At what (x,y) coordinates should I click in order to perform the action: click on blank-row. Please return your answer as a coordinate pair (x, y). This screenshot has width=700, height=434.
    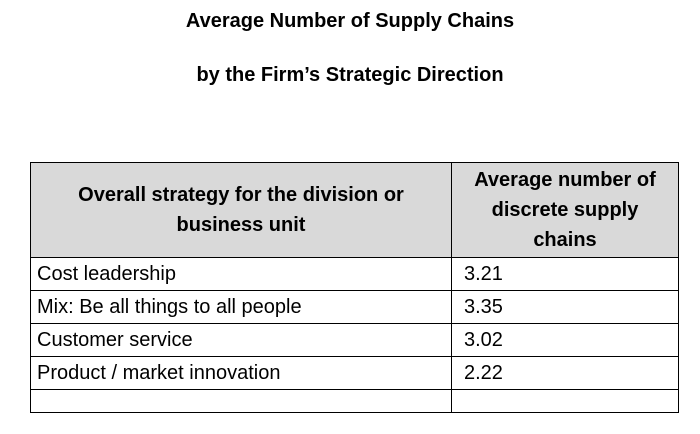
    Looking at the image, I should click on (354, 401).